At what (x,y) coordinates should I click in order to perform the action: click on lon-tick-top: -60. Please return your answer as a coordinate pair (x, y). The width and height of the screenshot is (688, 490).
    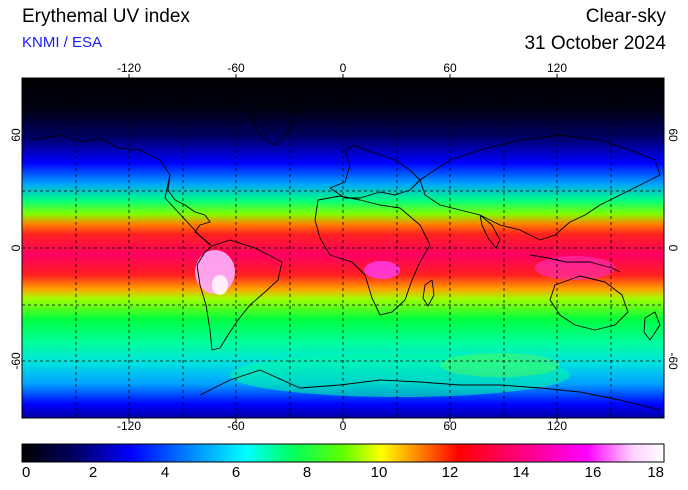
    Looking at the image, I should click on (236, 68).